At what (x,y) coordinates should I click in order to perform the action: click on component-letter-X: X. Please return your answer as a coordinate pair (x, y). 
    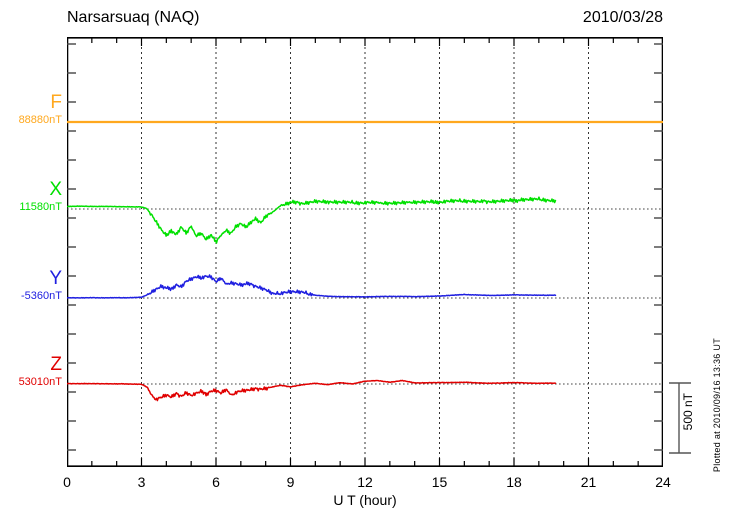
    Looking at the image, I should click on (55, 189).